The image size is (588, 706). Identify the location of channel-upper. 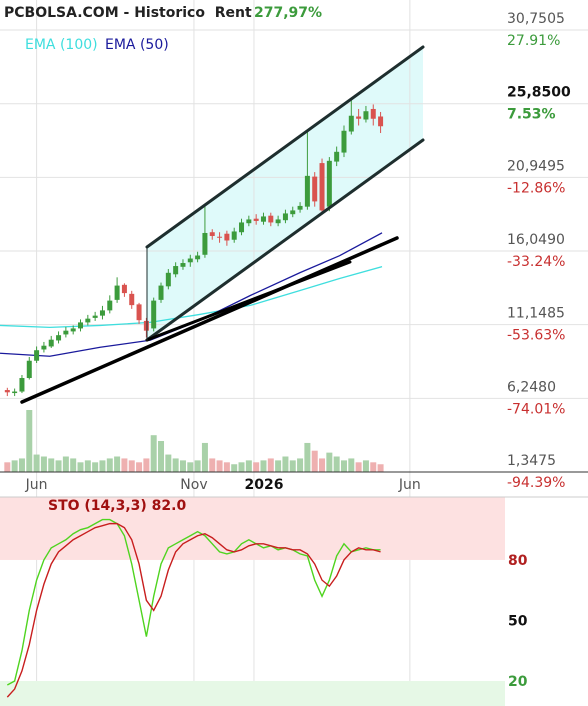
(285, 147).